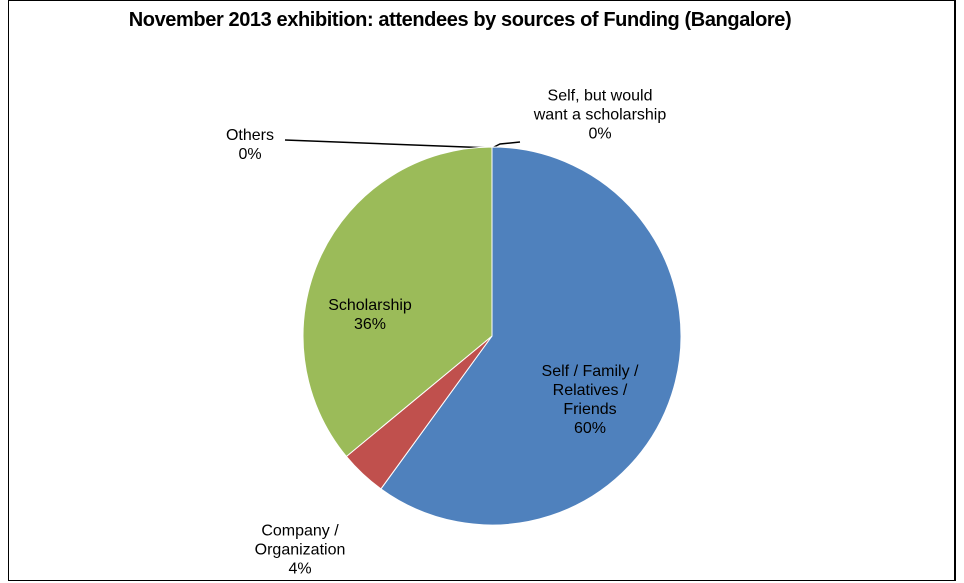  Describe the element at coordinates (590, 390) in the screenshot. I see `category-label: Self / Family / Relatives / Friends` at that location.